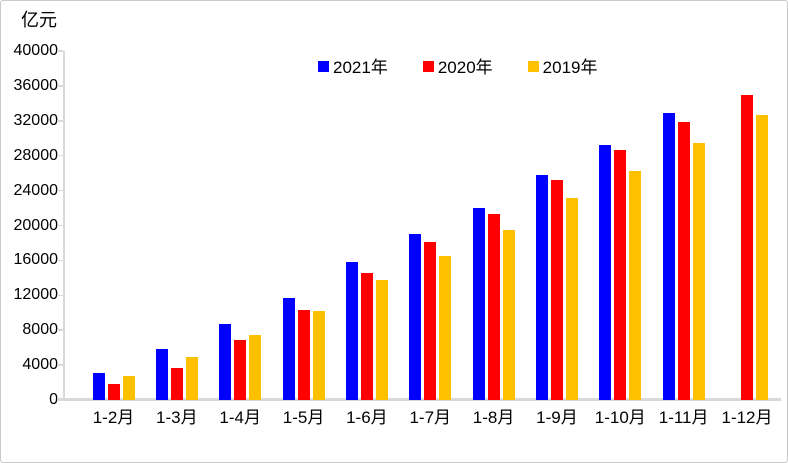  What do you see at coordinates (161, 374) in the screenshot?
I see `bar-2021年-1-3月` at bounding box center [161, 374].